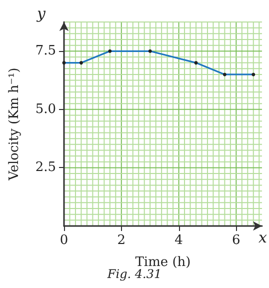  I want to click on text: y, so click(41, 13).